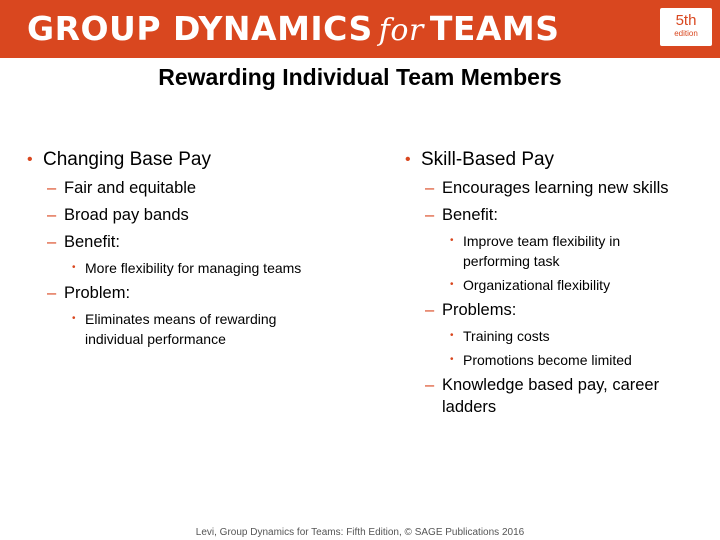 Image resolution: width=720 pixels, height=540 pixels. I want to click on bullet-text: Problem:, so click(97, 293).